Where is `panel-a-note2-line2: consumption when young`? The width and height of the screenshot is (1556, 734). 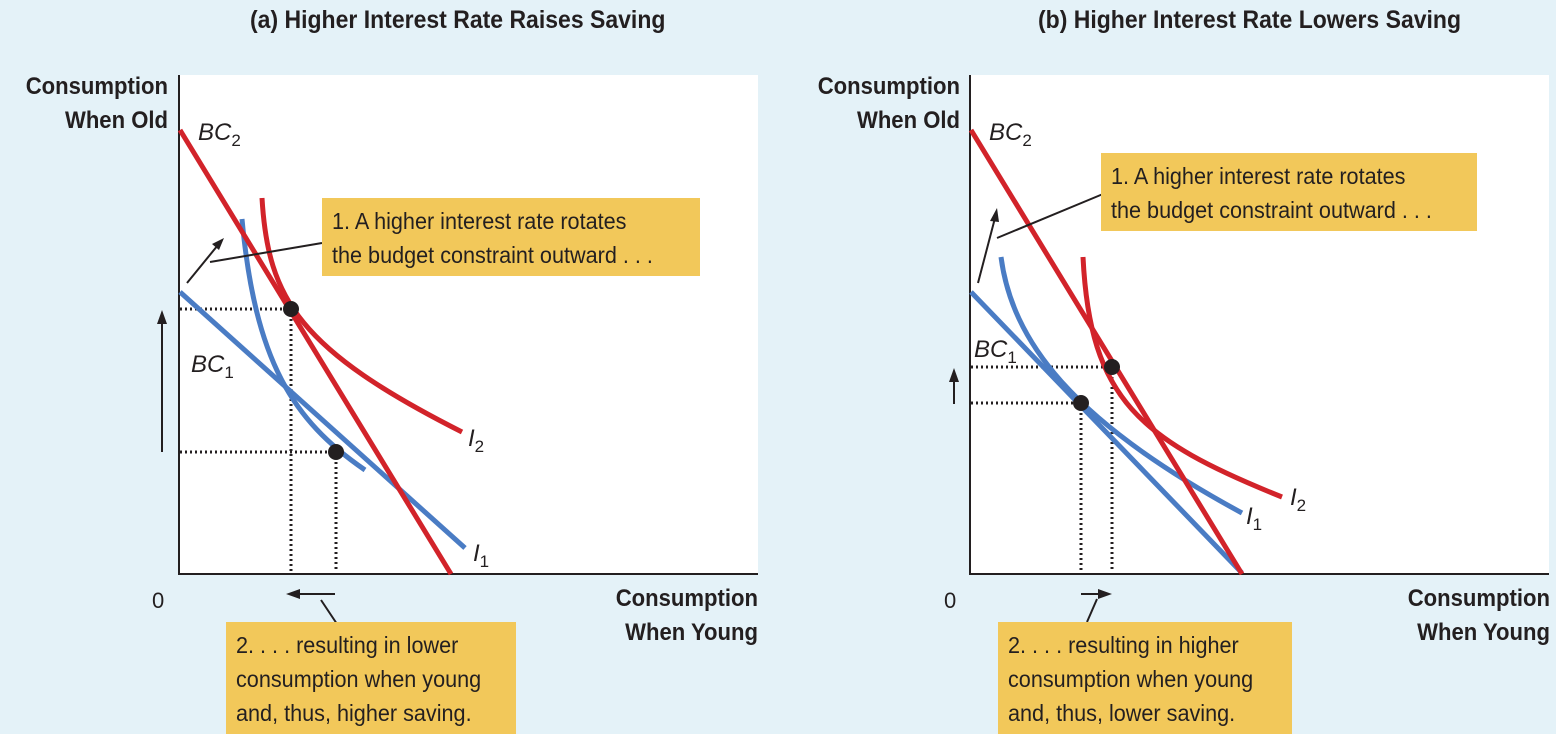
panel-a-note2-line2: consumption when young is located at coordinates (359, 679).